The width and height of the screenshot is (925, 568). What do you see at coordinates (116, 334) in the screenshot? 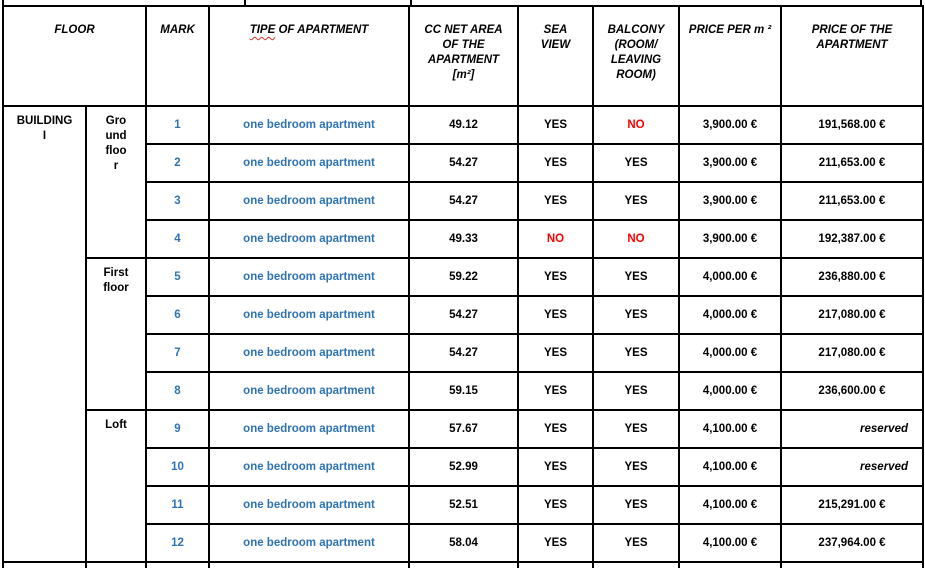
I see `floor-span-cell: First floor` at bounding box center [116, 334].